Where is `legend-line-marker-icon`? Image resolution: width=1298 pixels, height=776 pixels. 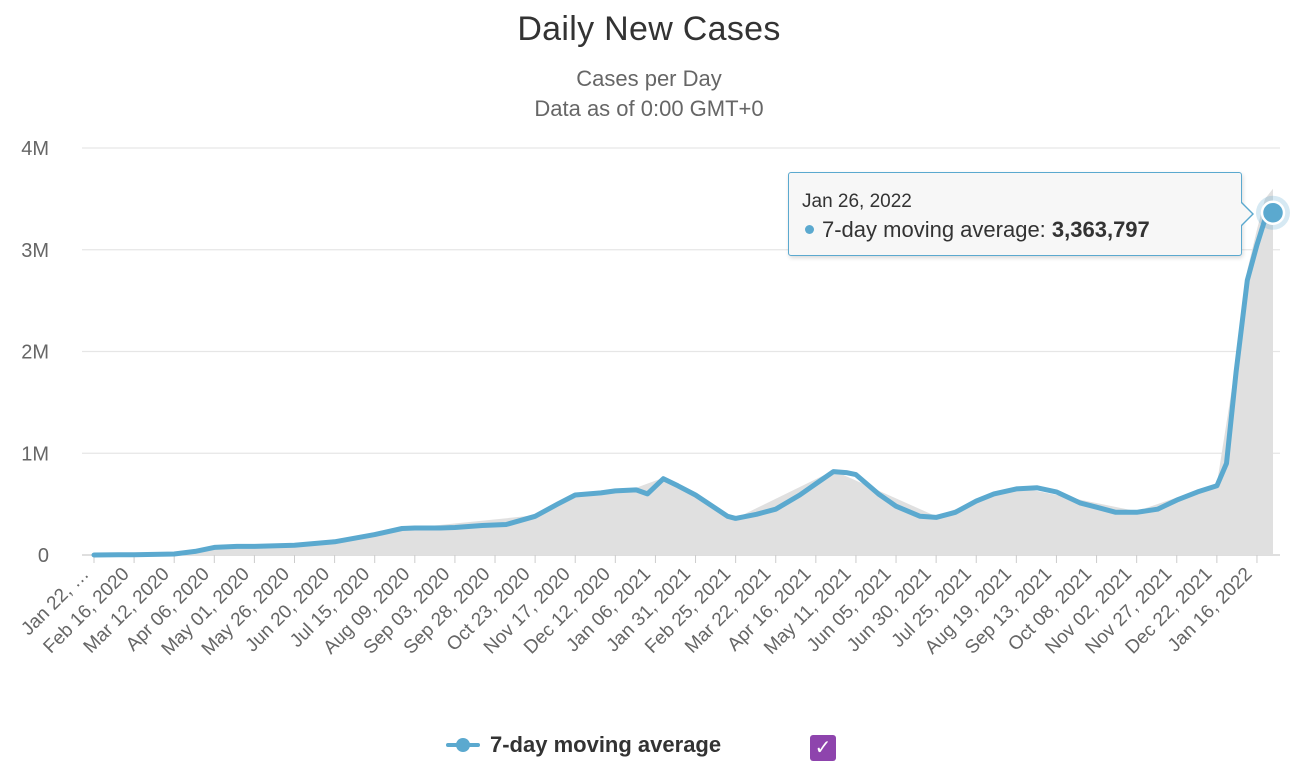
legend-line-marker-icon is located at coordinates (463, 745).